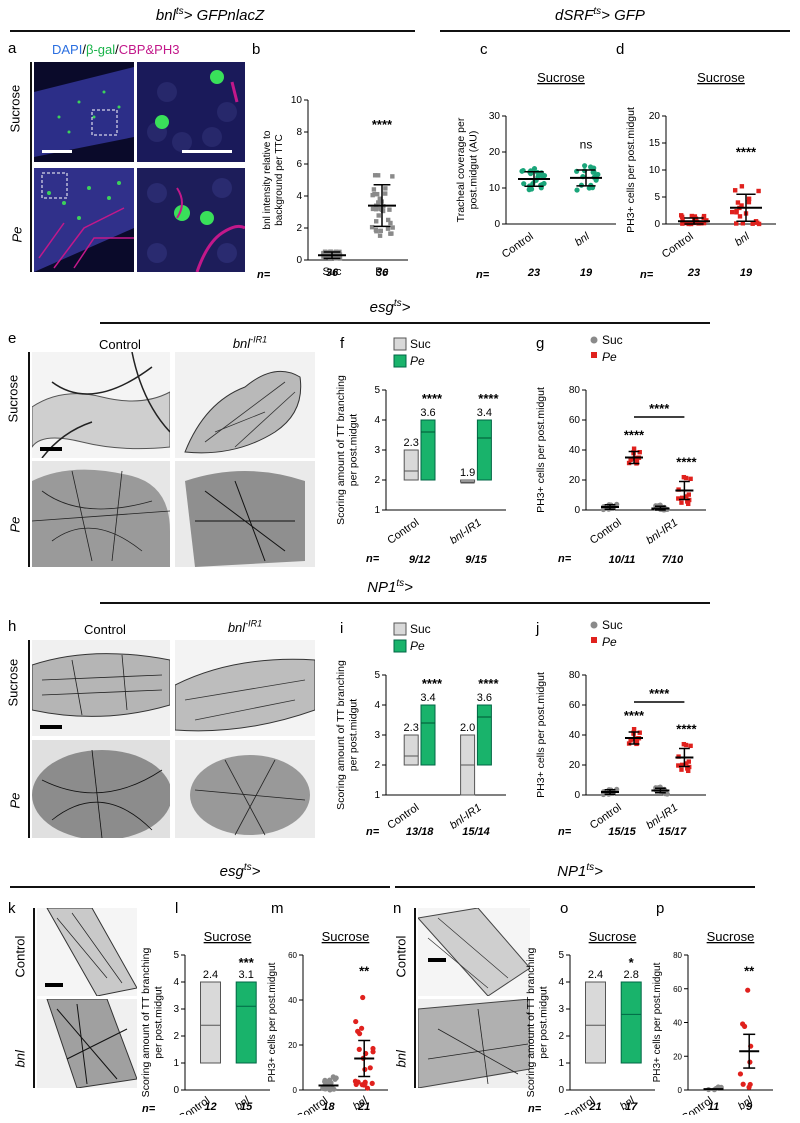  I want to click on y-tick-label: 20, so click(292, 1045).